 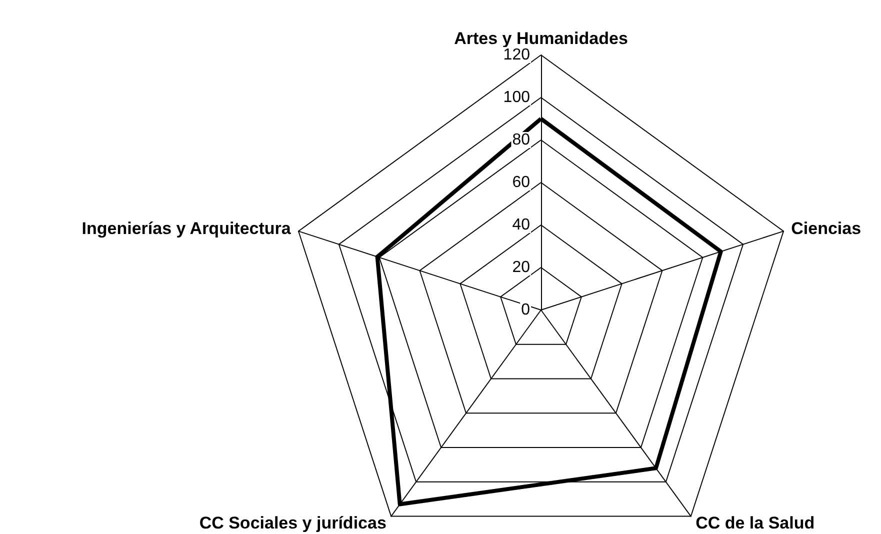 I want to click on spoke-label: Ciencias, so click(x=826, y=228).